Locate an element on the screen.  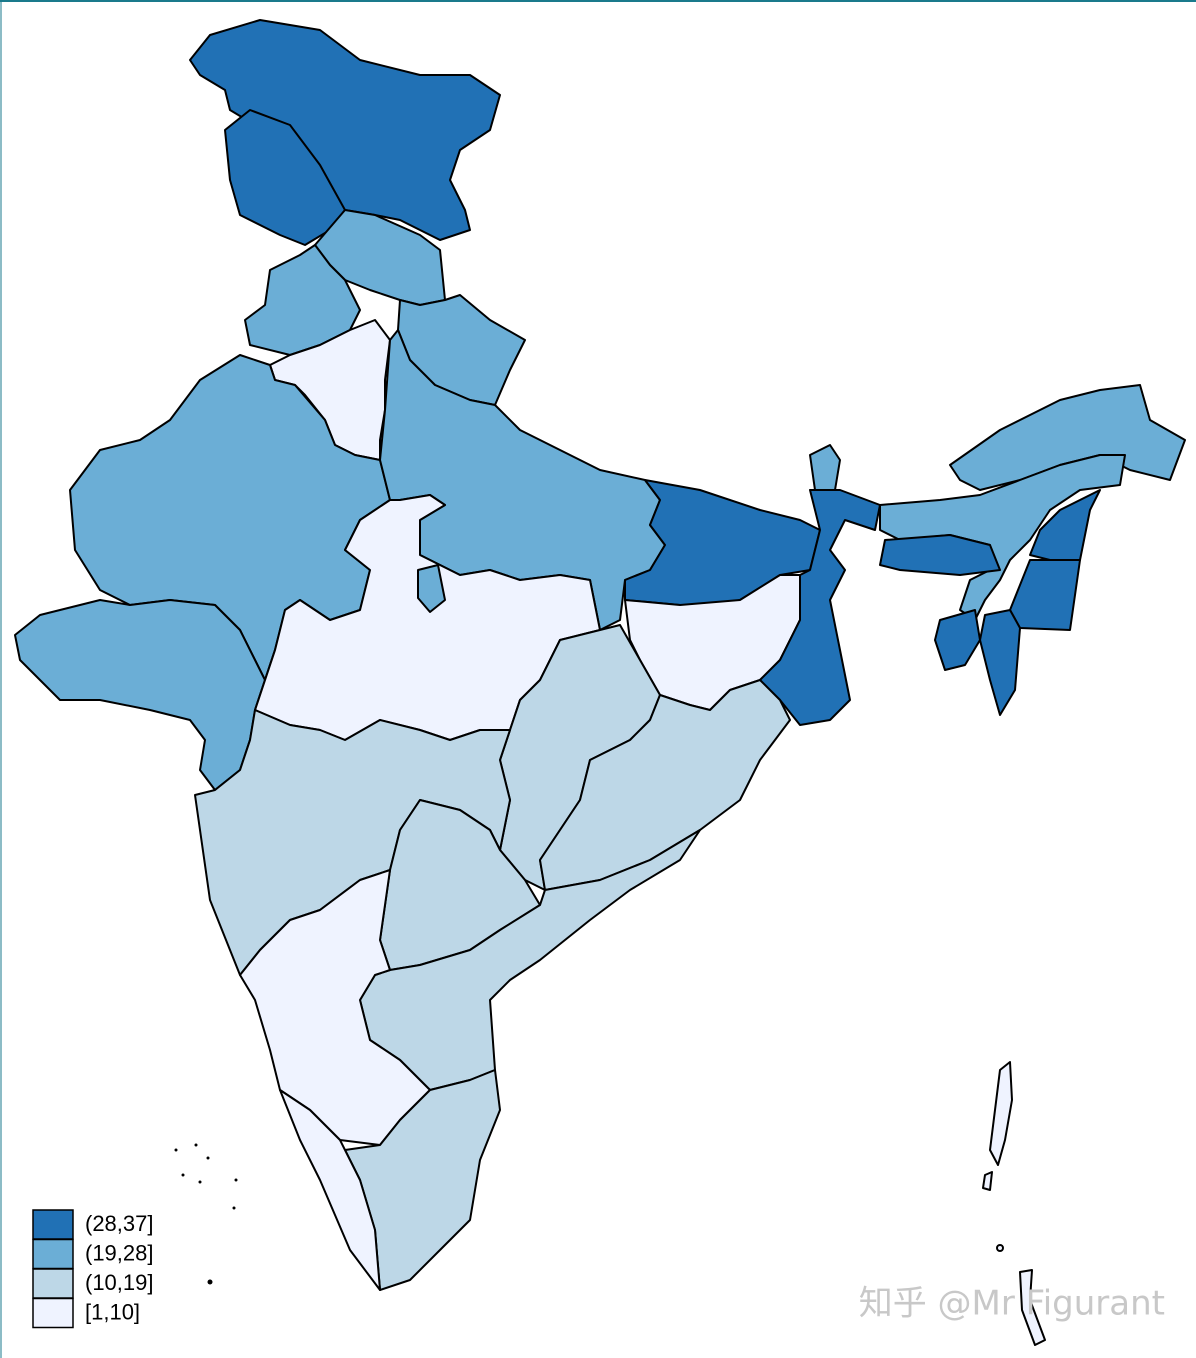
legend: (28,37] (19,28] (10,19] [1,10] is located at coordinates (93, 1269).